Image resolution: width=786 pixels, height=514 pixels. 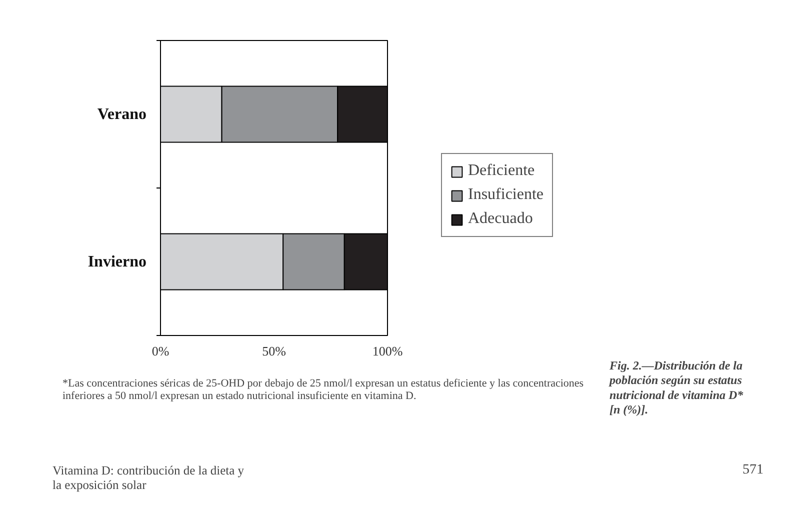 What do you see at coordinates (117, 261) in the screenshot?
I see `y-tick-label: Invierno` at bounding box center [117, 261].